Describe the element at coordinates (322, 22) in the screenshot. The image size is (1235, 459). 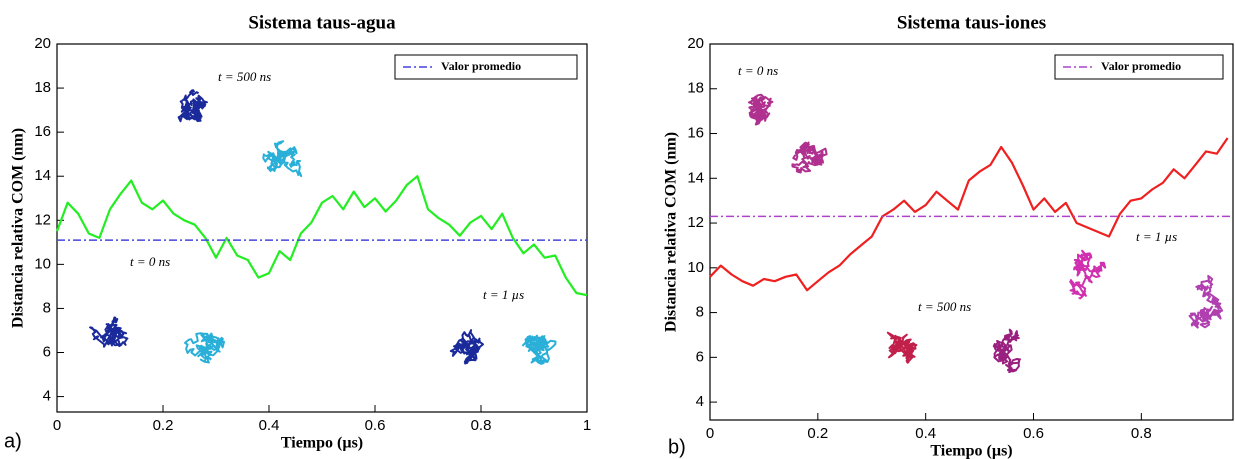
I see `chart-title: Sistema taus-agua` at that location.